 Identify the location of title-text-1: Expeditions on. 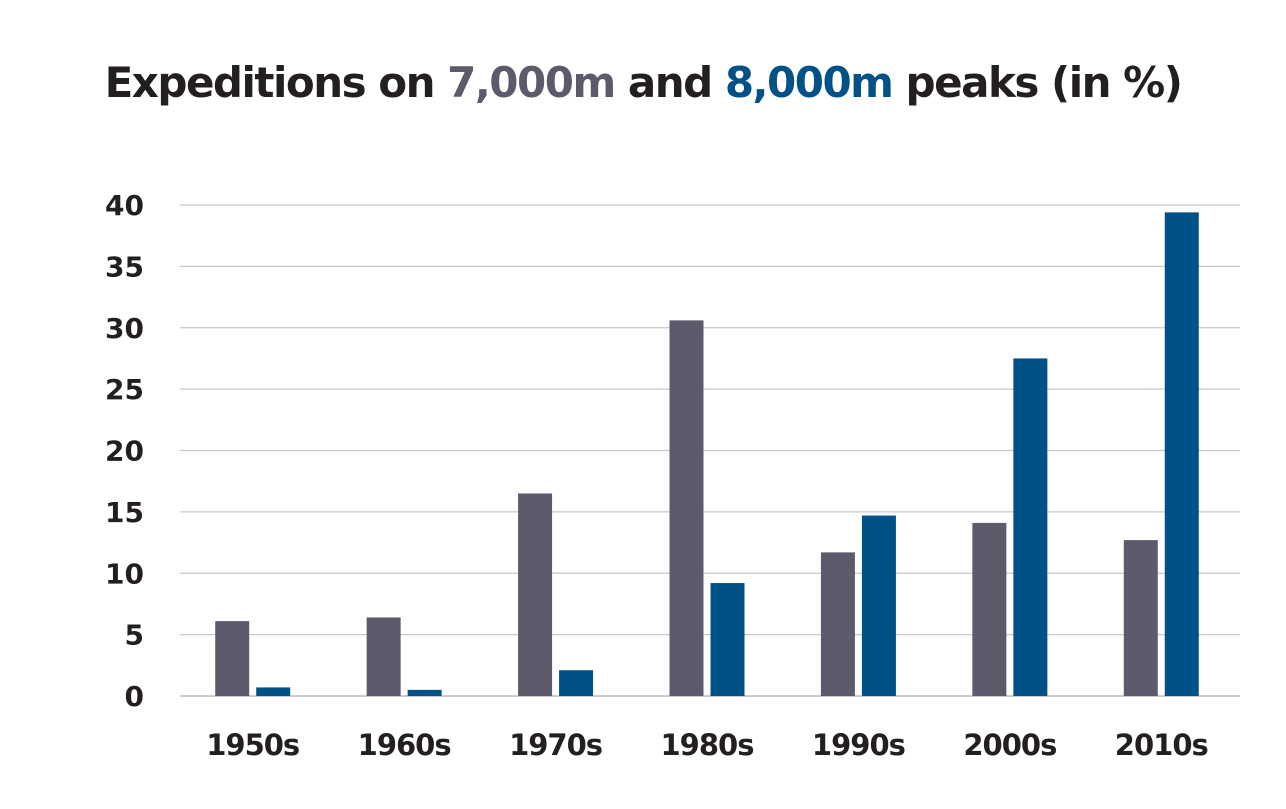
(276, 82).